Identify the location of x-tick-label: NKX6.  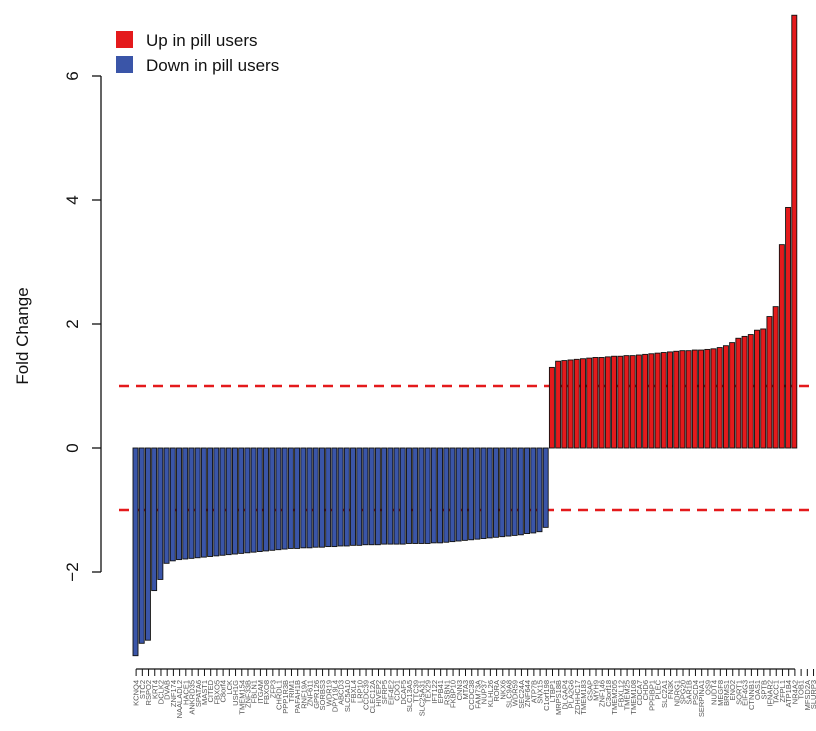
(502, 690).